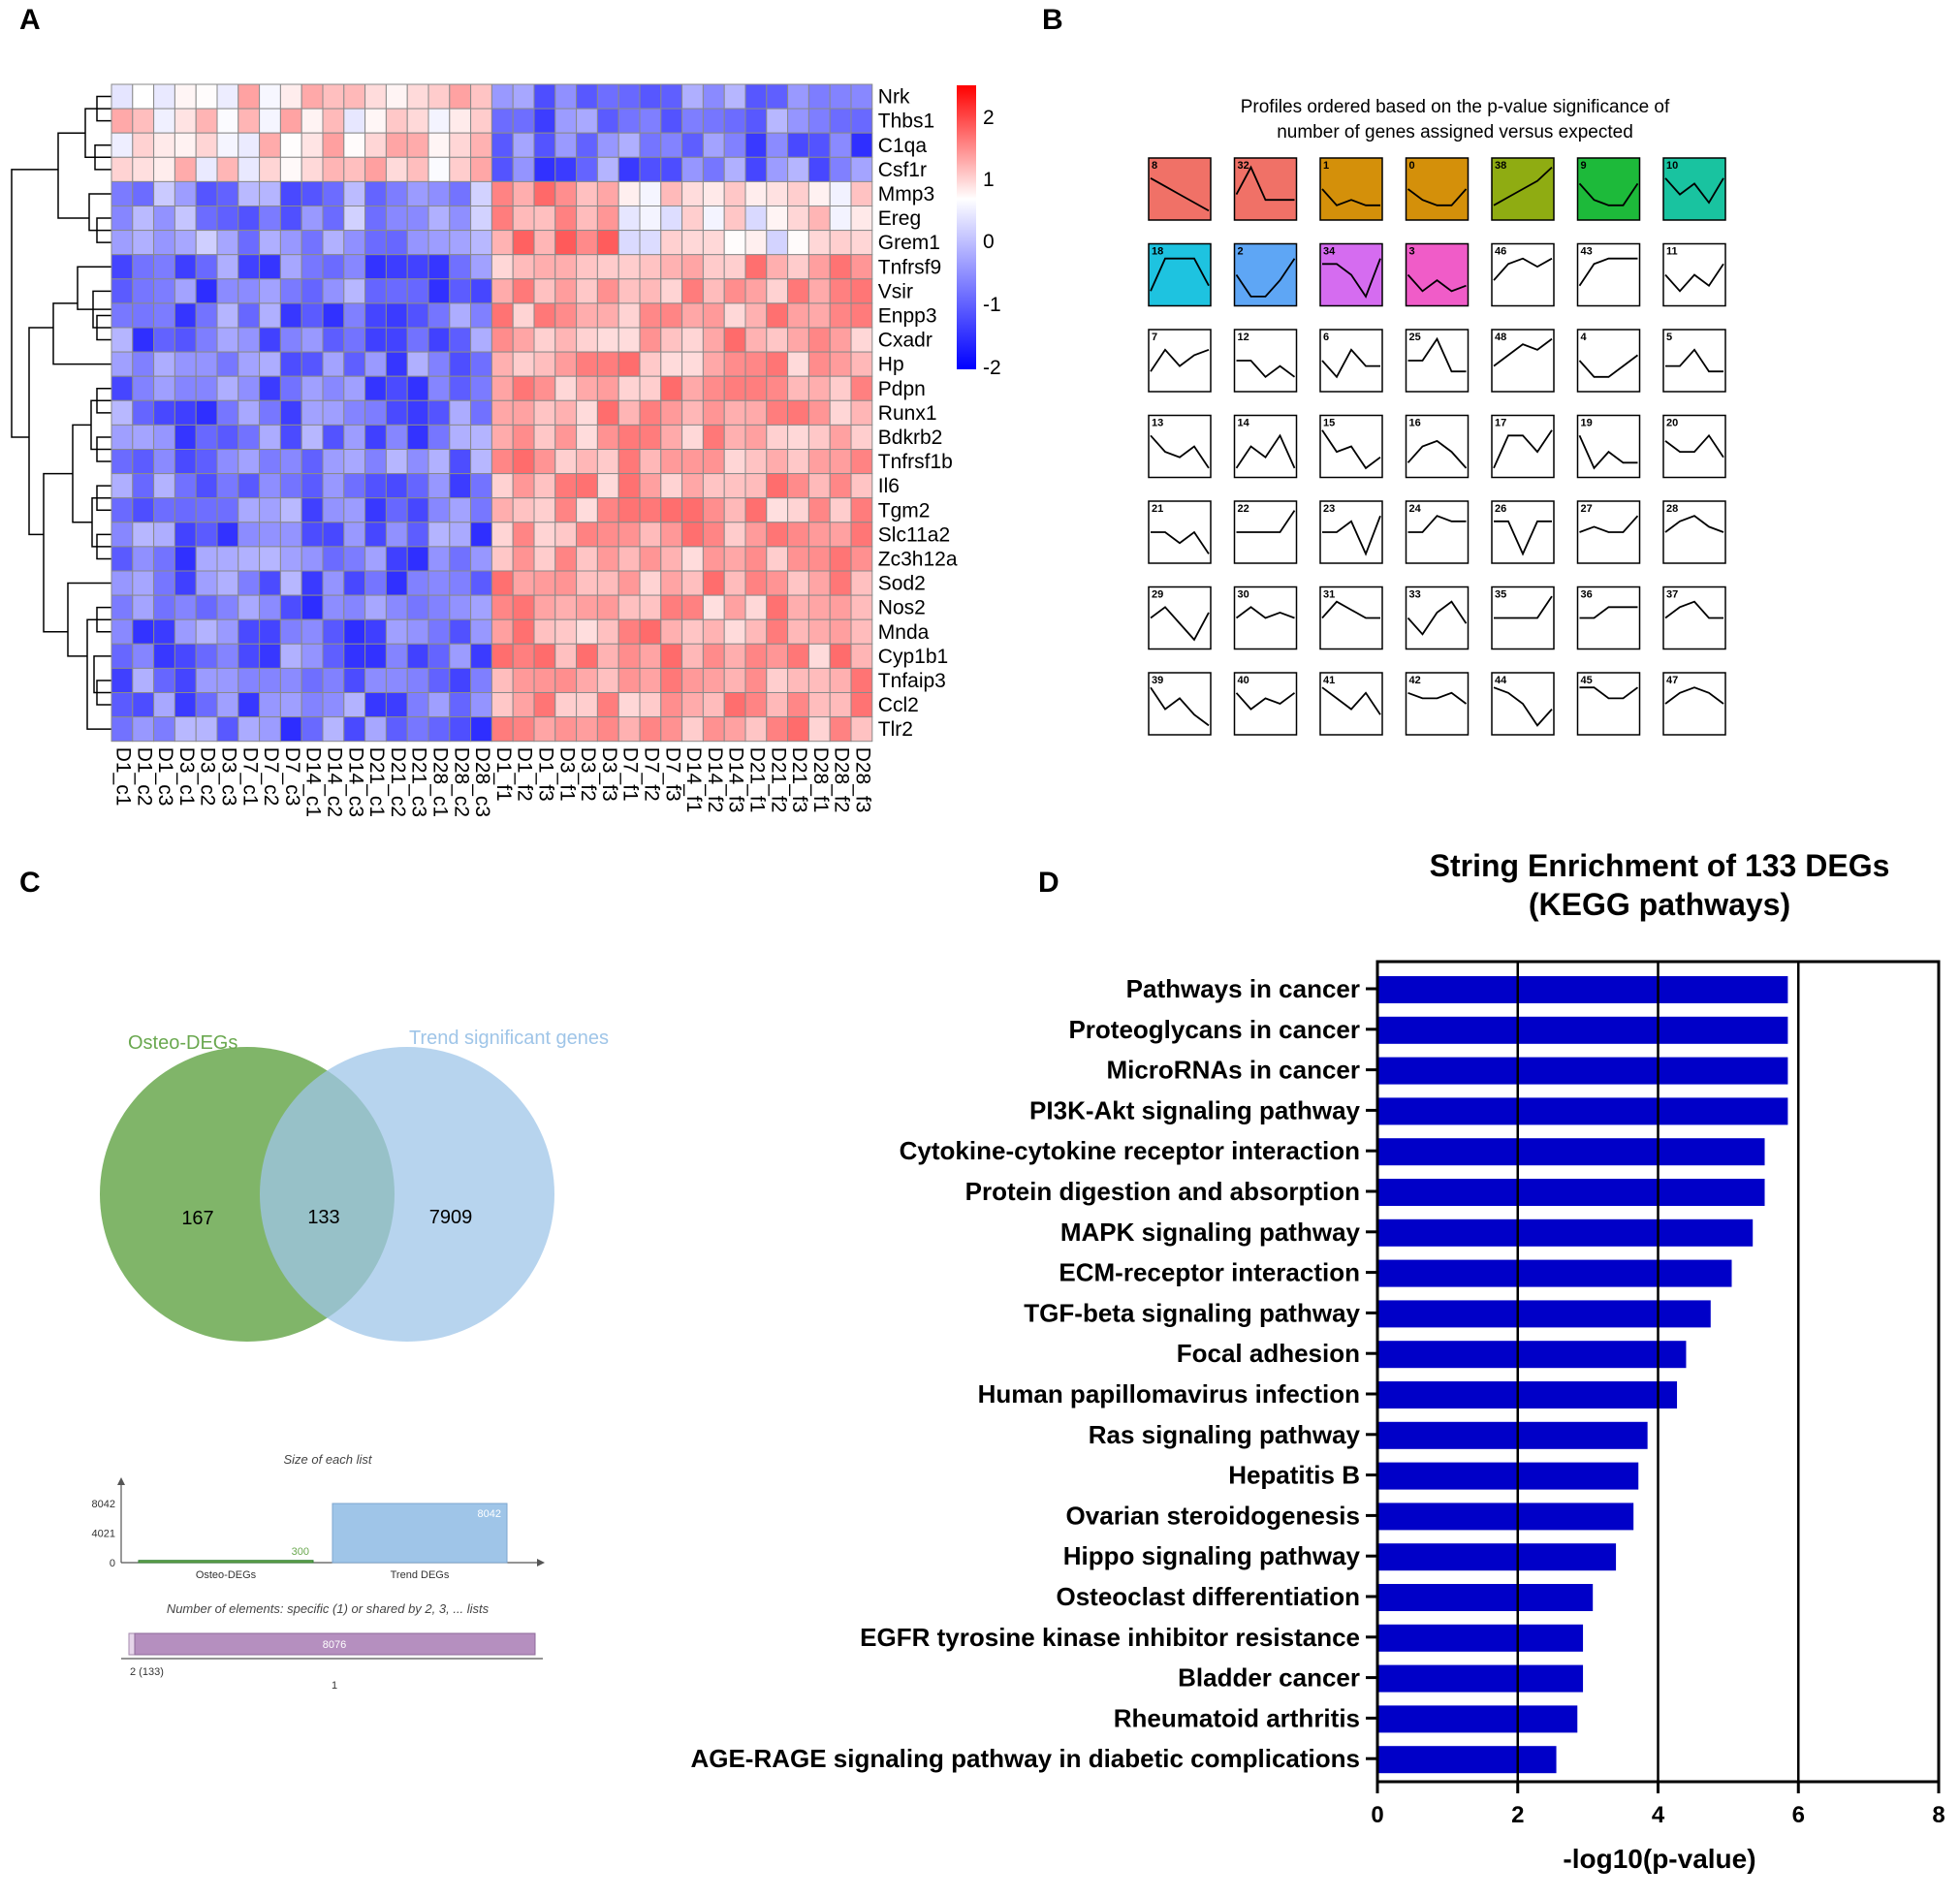 The height and width of the screenshot is (1899, 1960). What do you see at coordinates (1329, 595) in the screenshot?
I see `profile-id: 31` at bounding box center [1329, 595].